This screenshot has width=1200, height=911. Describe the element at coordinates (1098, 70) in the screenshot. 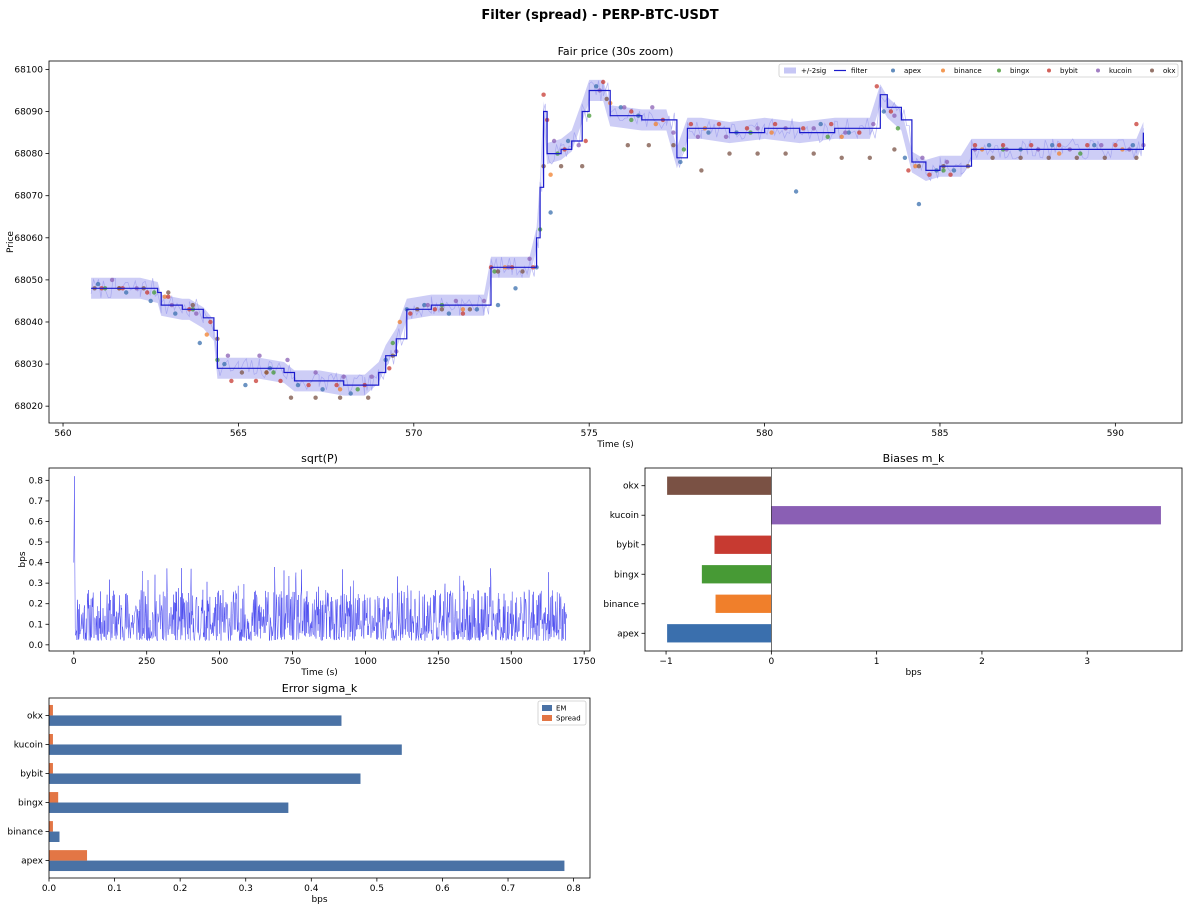

I see `legend-item-kucoin-swatch` at that location.